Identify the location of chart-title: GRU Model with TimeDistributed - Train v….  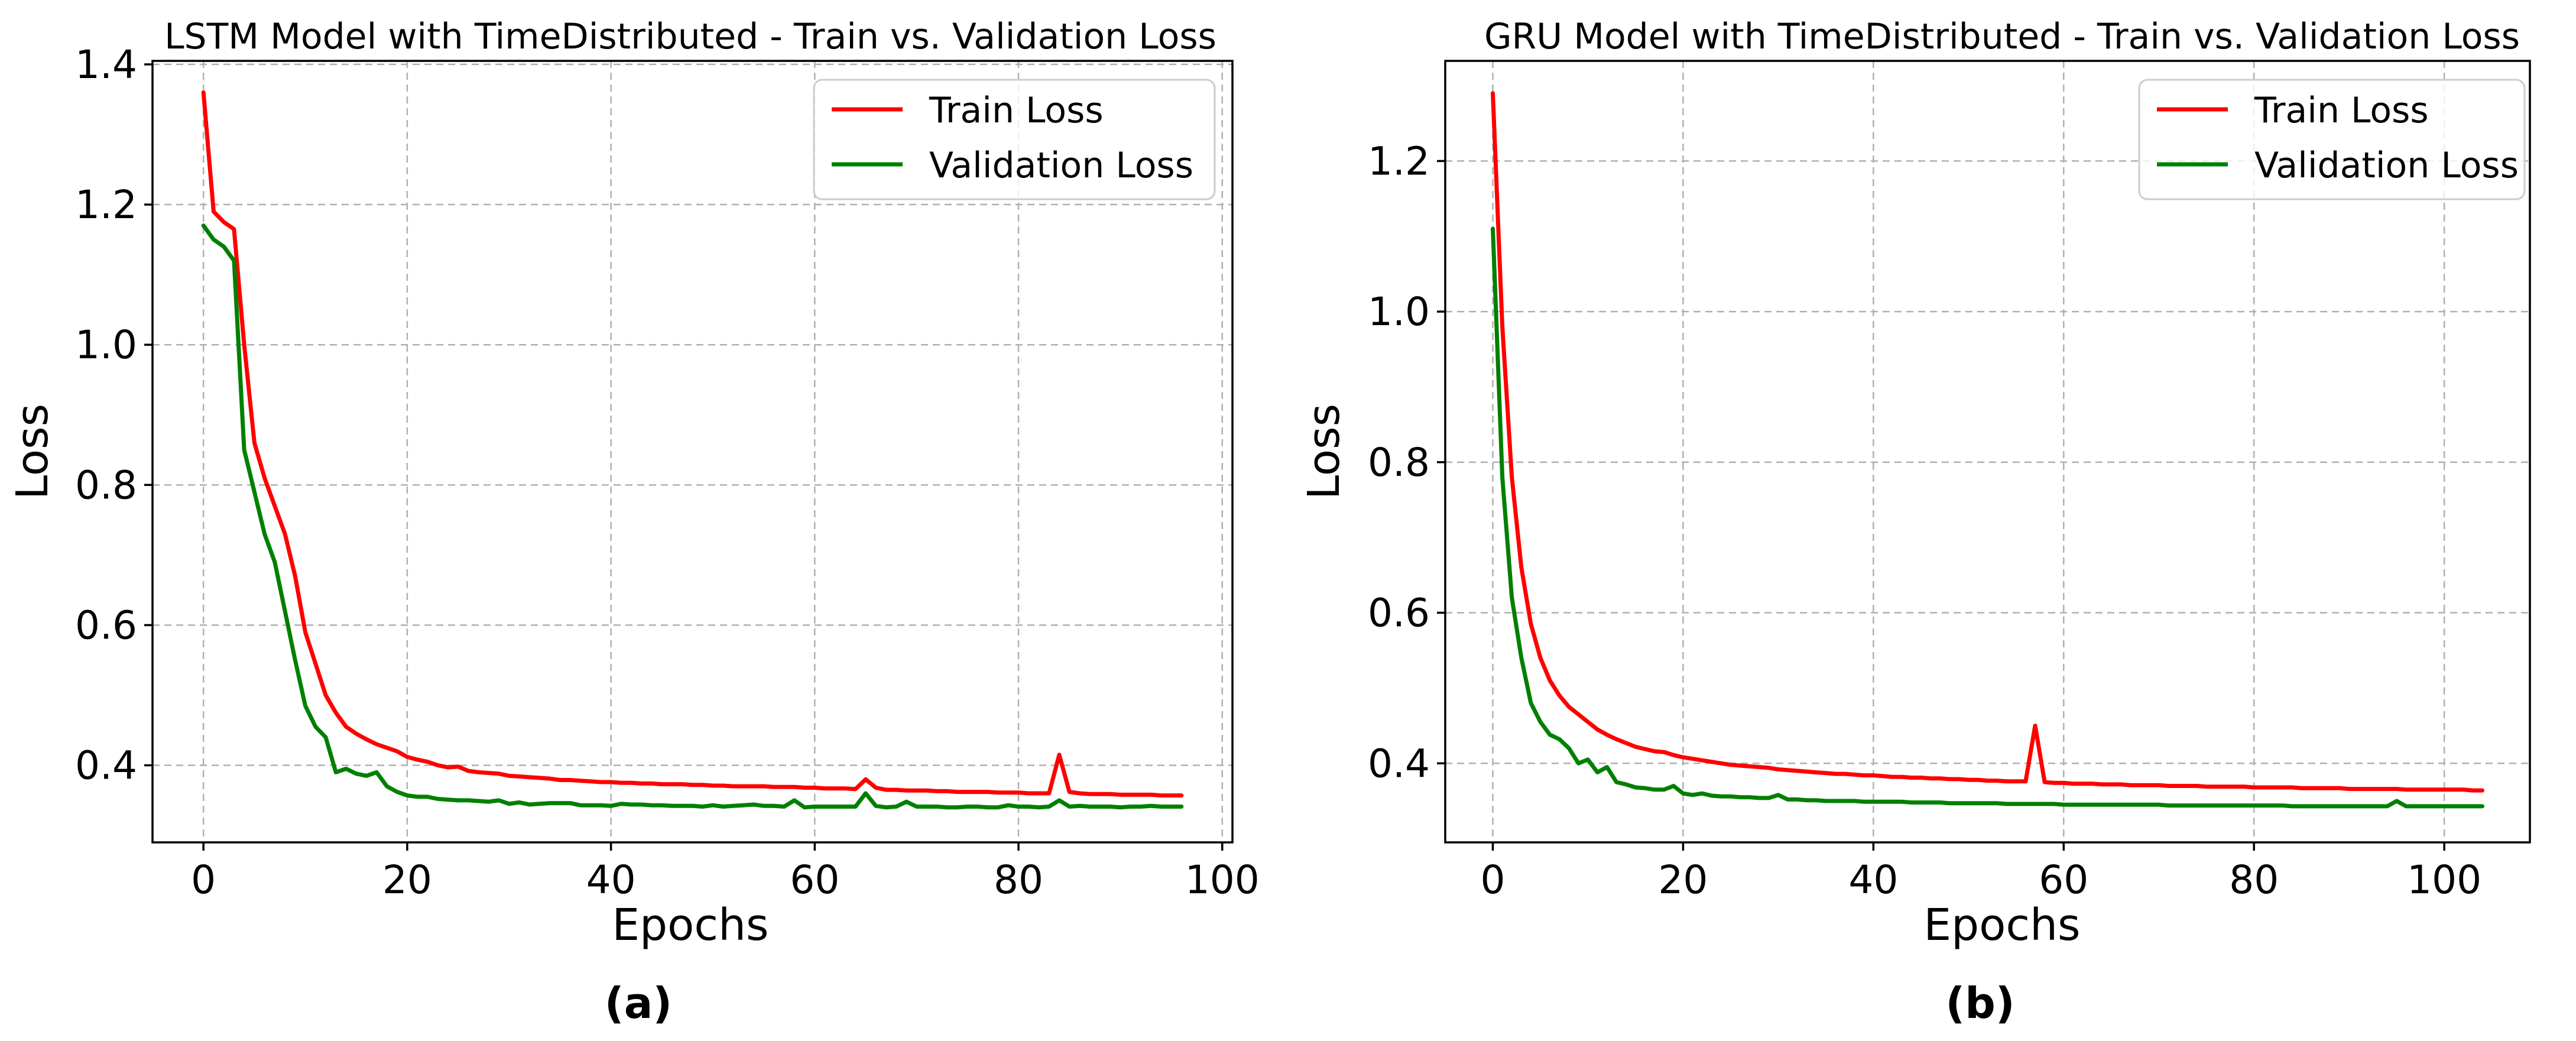
(2002, 36).